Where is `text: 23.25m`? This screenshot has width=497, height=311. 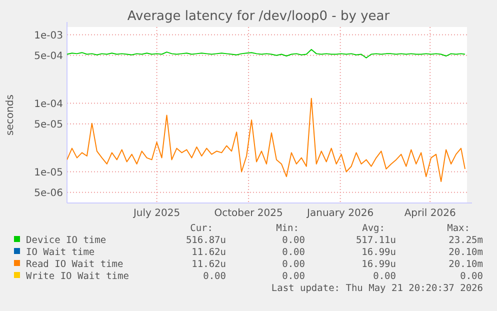
text: 23.25m is located at coordinates (466, 240).